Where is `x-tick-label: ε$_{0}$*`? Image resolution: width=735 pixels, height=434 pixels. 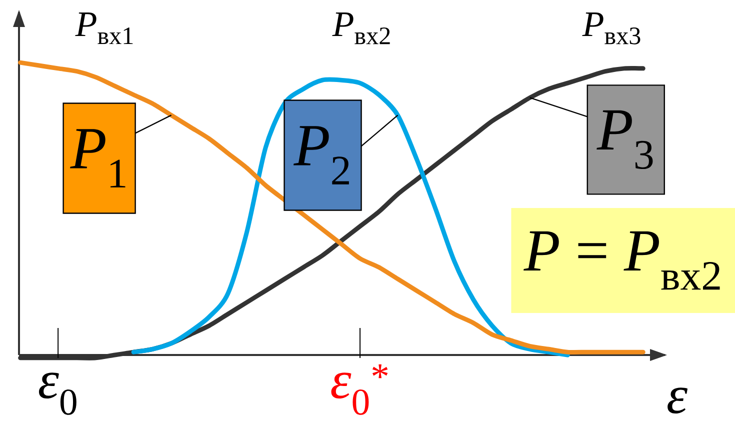 x-tick-label: ε$_{0}$* is located at coordinates (359, 389).